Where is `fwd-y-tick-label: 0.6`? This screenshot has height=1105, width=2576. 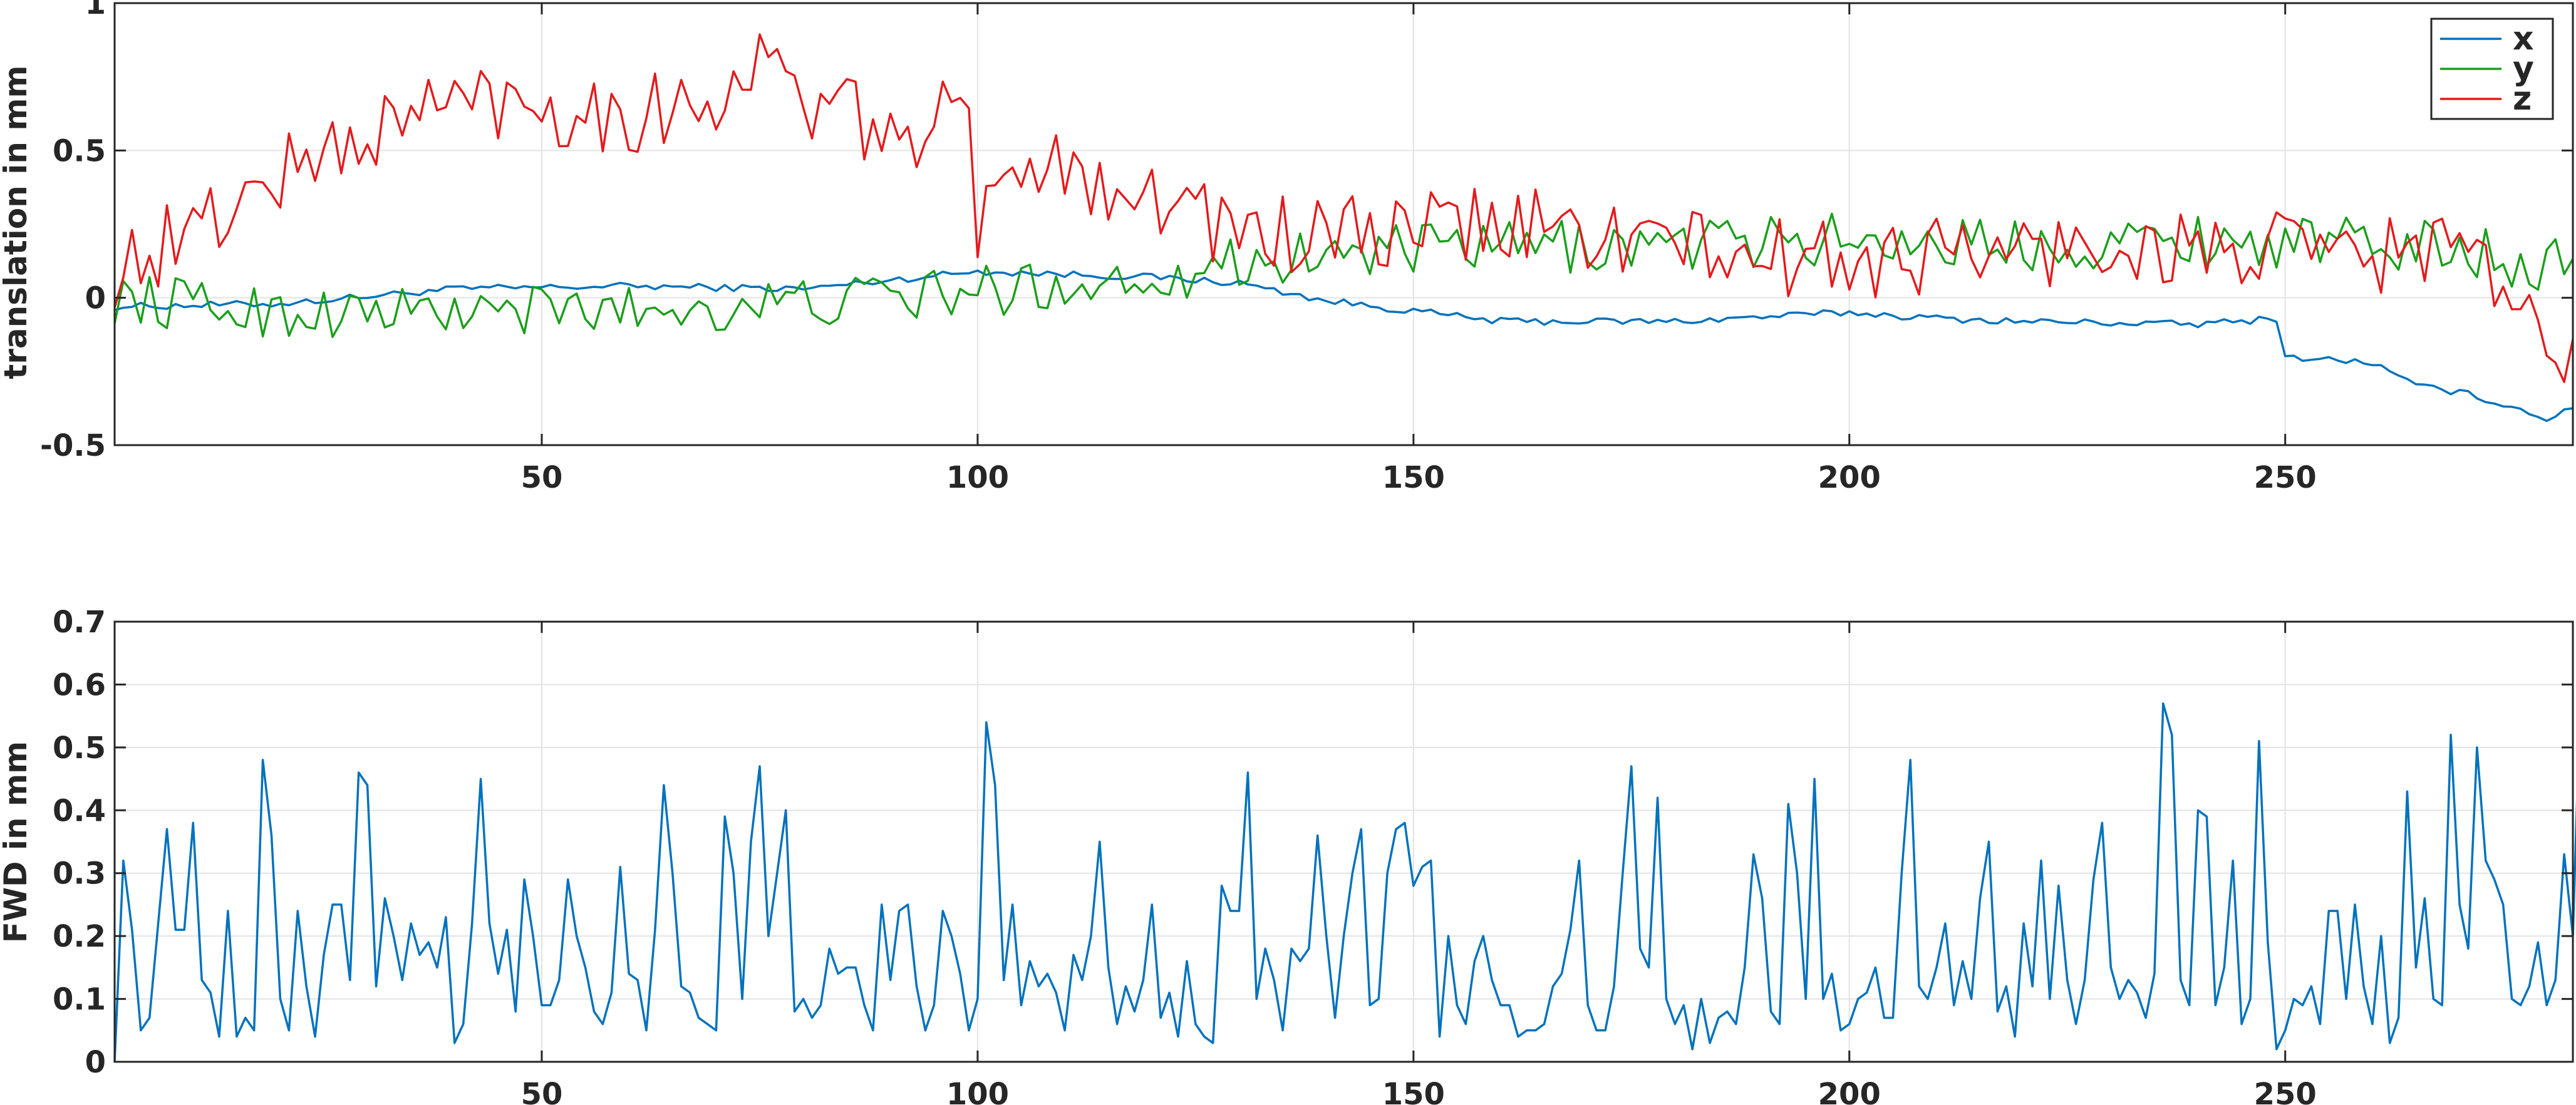
fwd-y-tick-label: 0.6 is located at coordinates (79, 684).